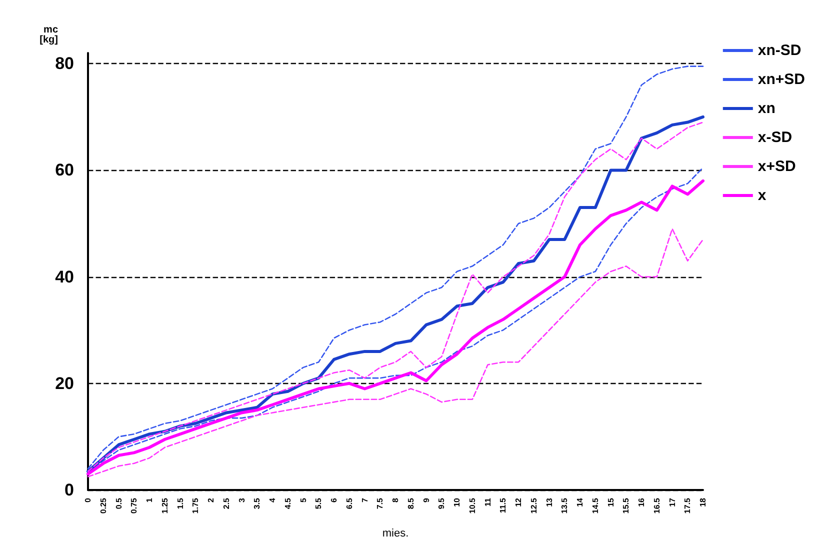  Describe the element at coordinates (272, 499) in the screenshot. I see `x-tick-label: 4` at that location.